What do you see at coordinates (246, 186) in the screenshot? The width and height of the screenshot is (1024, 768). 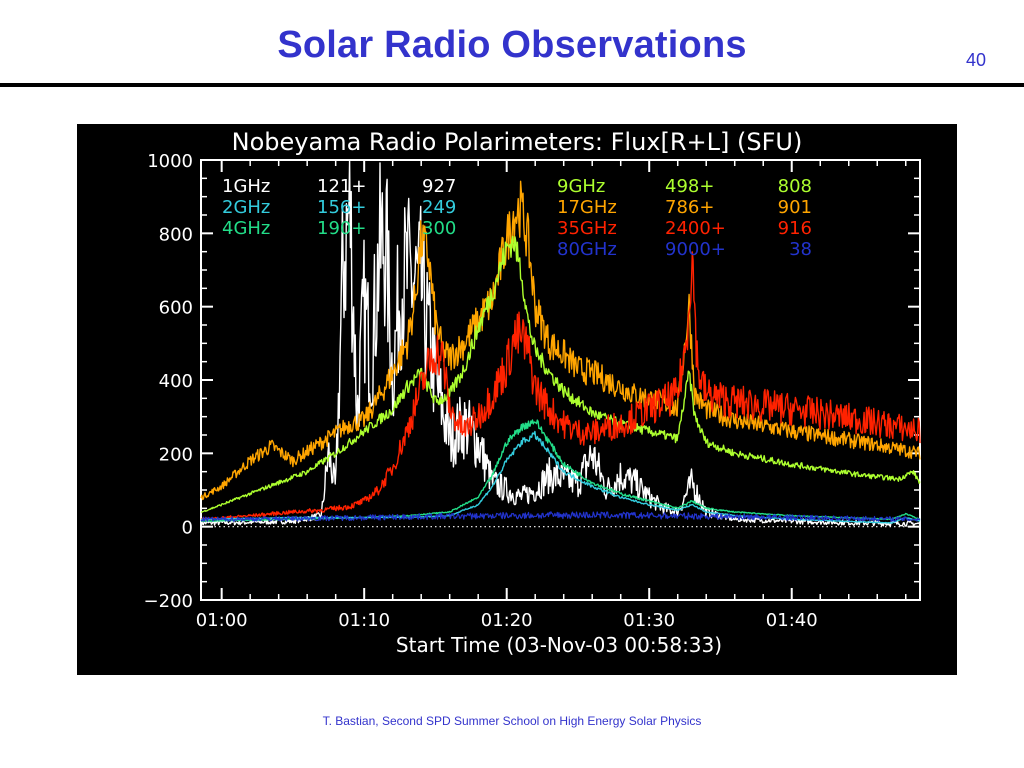 I see `legend-1ghz-freq: 1GHz` at bounding box center [246, 186].